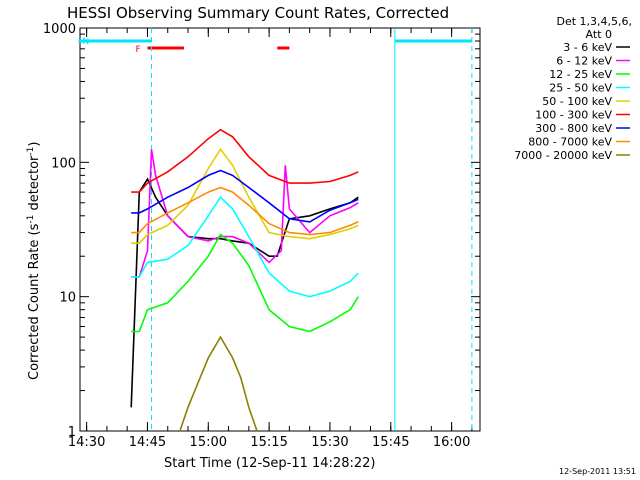  Describe the element at coordinates (208, 442) in the screenshot. I see `x-tick-label: 15:00` at that location.